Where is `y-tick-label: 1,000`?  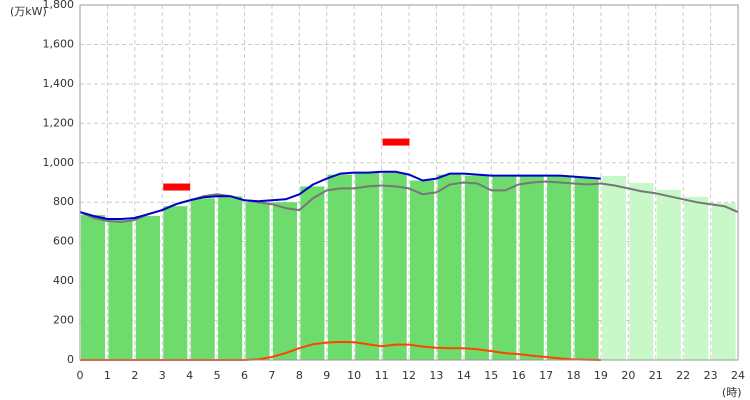 y-tick-label: 1,000 is located at coordinates (59, 162).